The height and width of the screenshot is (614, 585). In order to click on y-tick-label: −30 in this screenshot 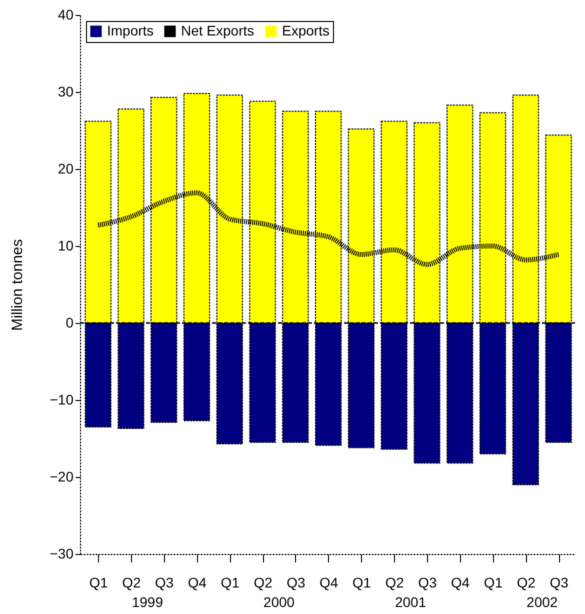, I will do `click(62, 554)`.